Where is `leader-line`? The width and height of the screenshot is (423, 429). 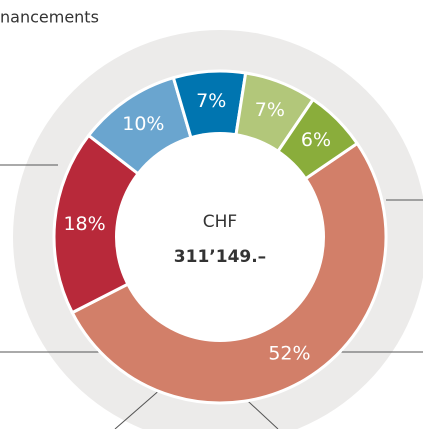 leader-line is located at coordinates (138, 408).